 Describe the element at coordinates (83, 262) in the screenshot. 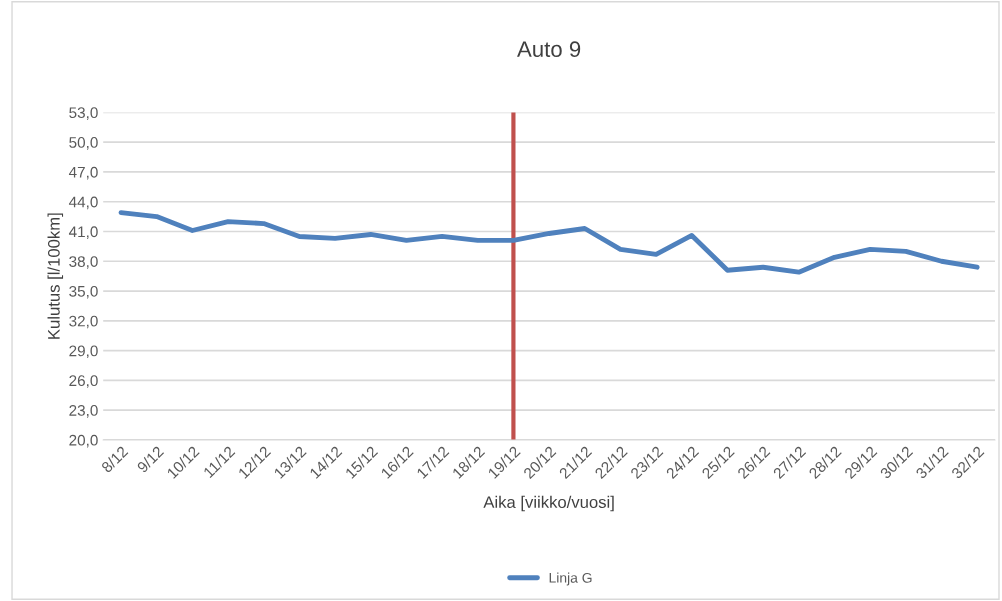

I see `y-tick-label: 38,0` at that location.